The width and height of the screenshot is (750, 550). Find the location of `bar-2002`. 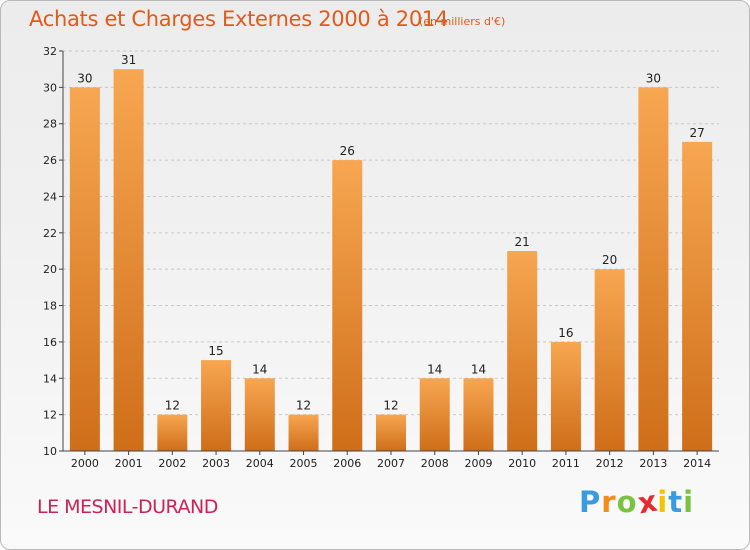

bar-2002 is located at coordinates (172, 432).